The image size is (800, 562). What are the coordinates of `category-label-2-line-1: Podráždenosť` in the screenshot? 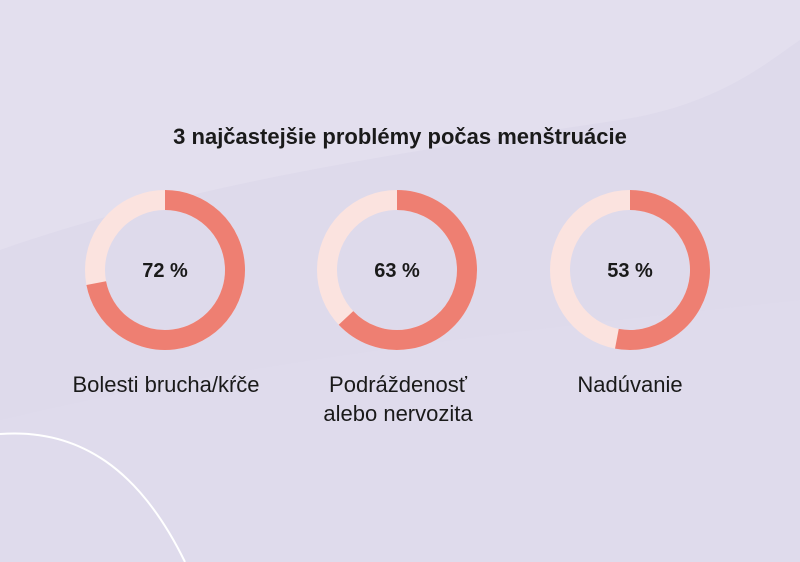 It's located at (398, 384).